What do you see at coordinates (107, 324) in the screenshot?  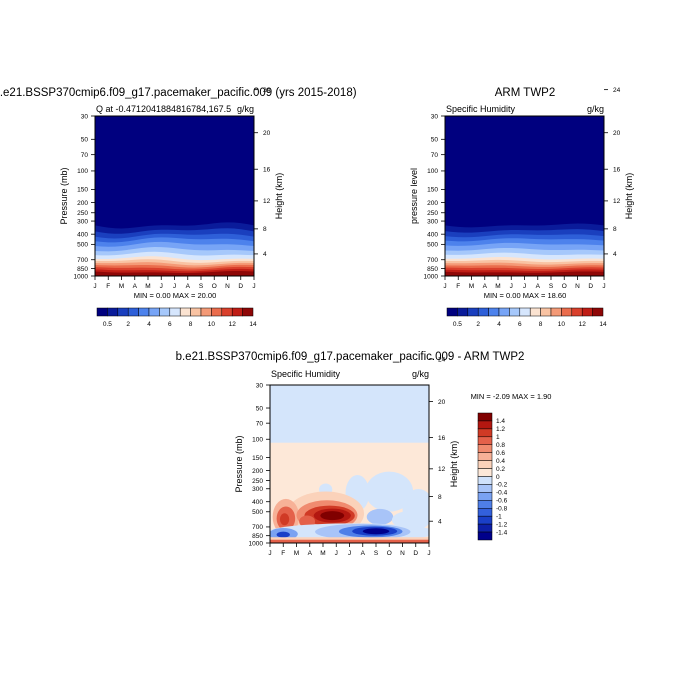 I see `panel-model-colorbar-label: 0.5` at bounding box center [107, 324].